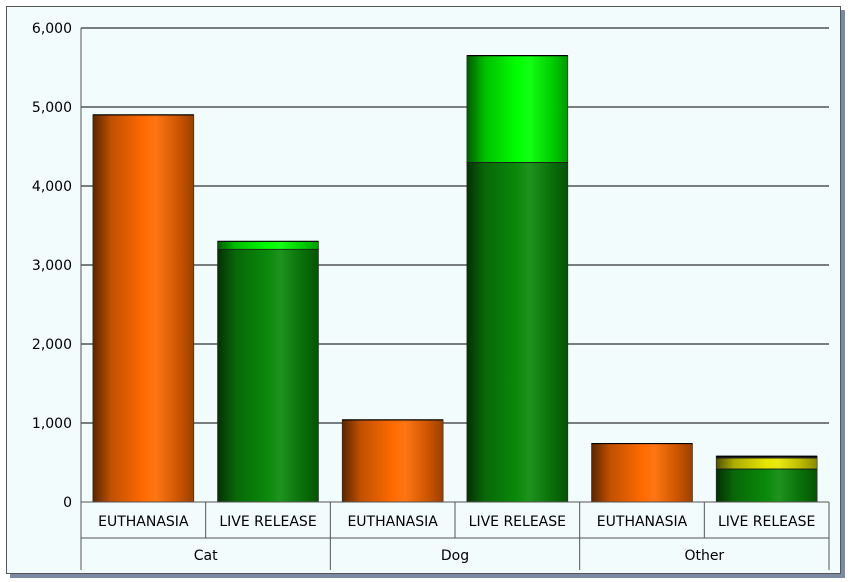  I want to click on y-tick-label: 2,000, so click(52, 345).